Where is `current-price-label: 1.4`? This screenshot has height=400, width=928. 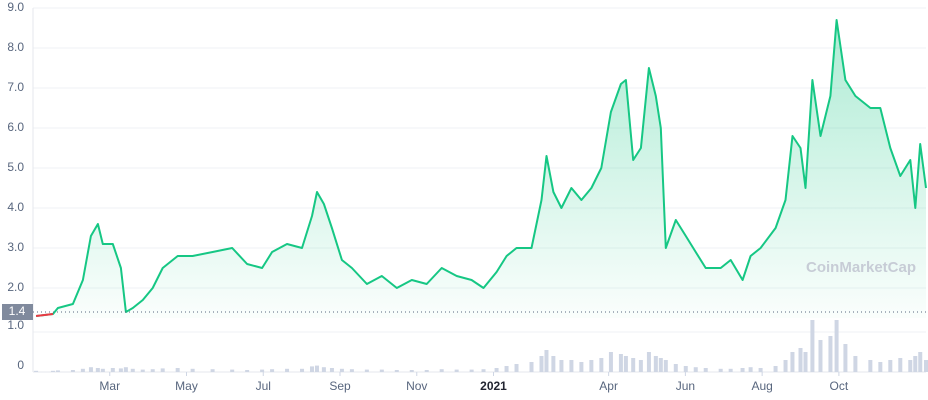
current-price-label: 1.4 is located at coordinates (17, 311).